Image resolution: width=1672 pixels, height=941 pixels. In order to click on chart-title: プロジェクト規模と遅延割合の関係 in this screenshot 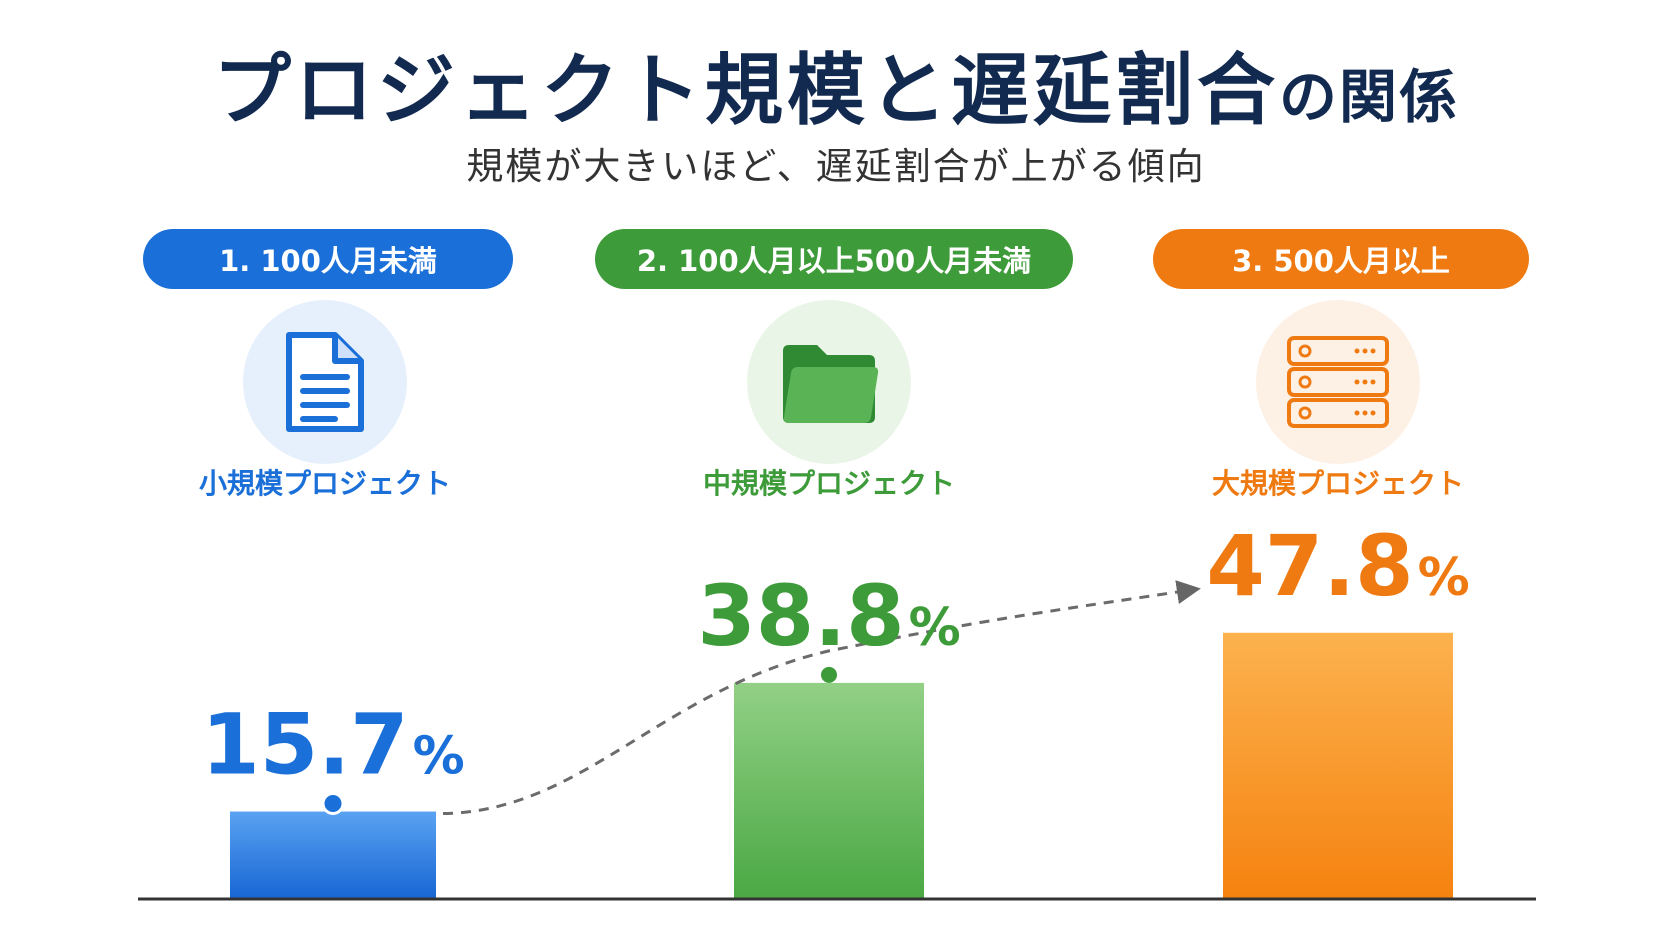, I will do `click(836, 91)`.